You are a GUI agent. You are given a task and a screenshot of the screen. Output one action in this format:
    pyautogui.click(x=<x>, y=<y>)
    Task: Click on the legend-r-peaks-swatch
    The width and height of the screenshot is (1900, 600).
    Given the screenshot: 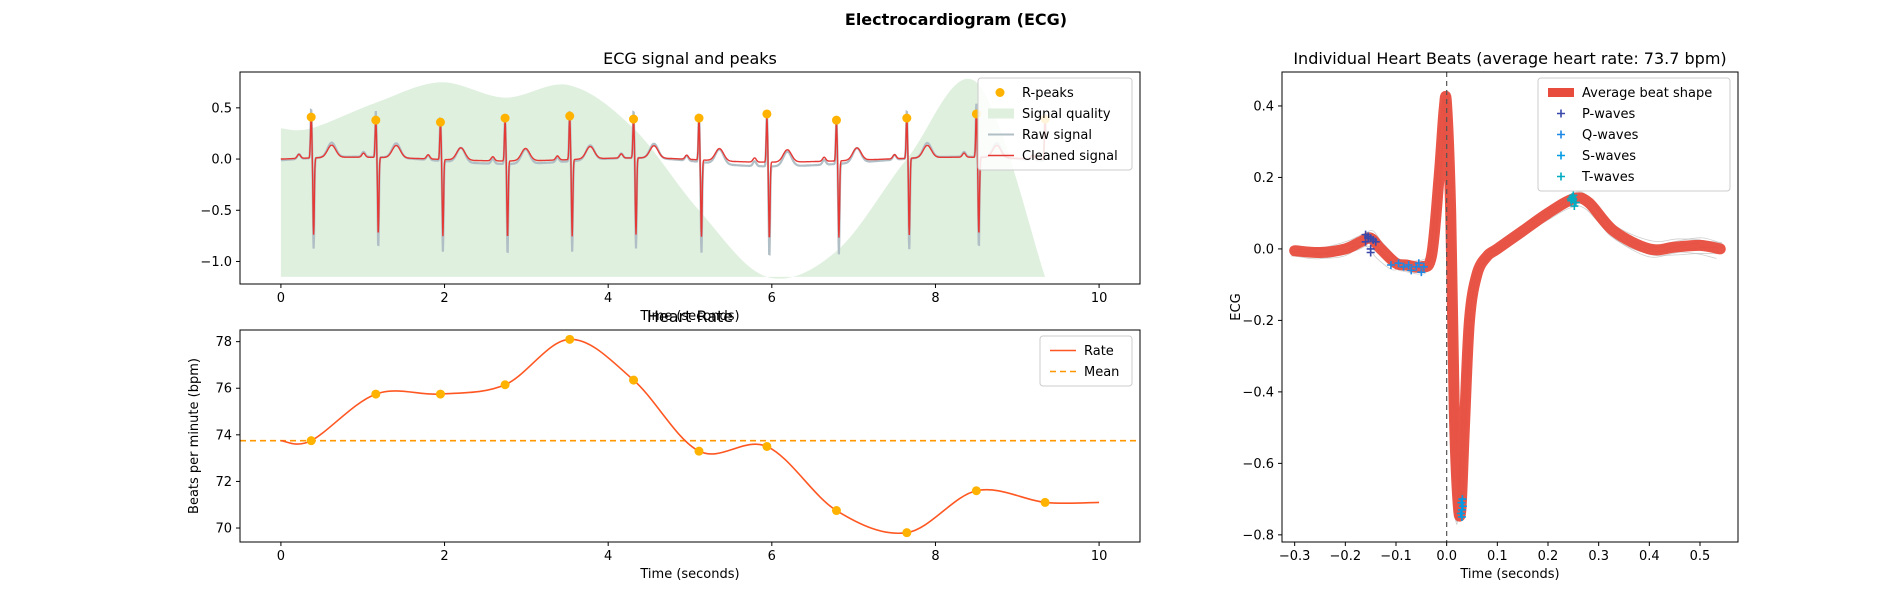 What is the action you would take?
    pyautogui.click(x=1000, y=92)
    